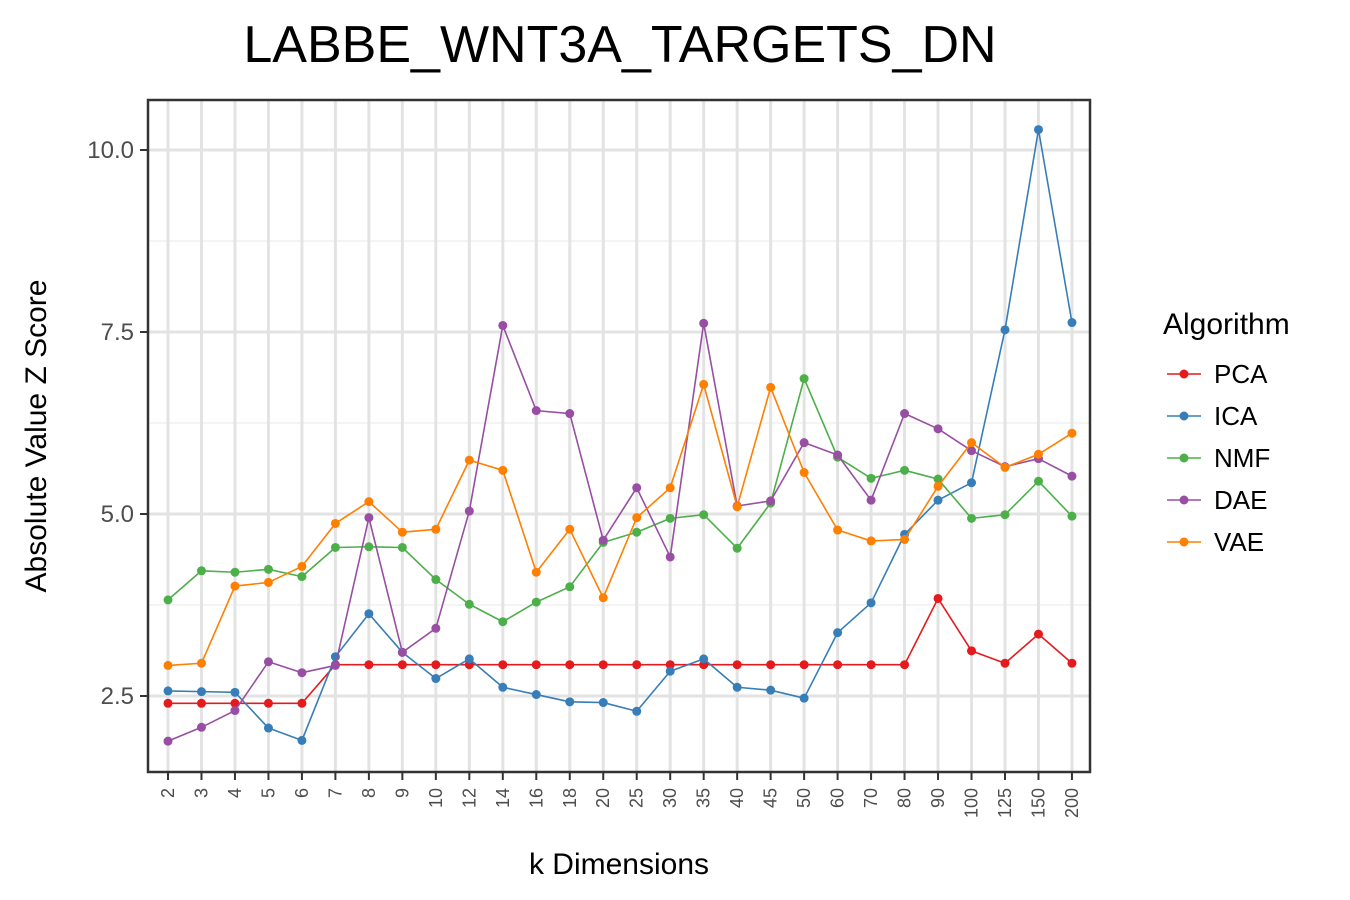 This screenshot has height=900, width=1350. I want to click on x-tick-label: 125, so click(1005, 803).